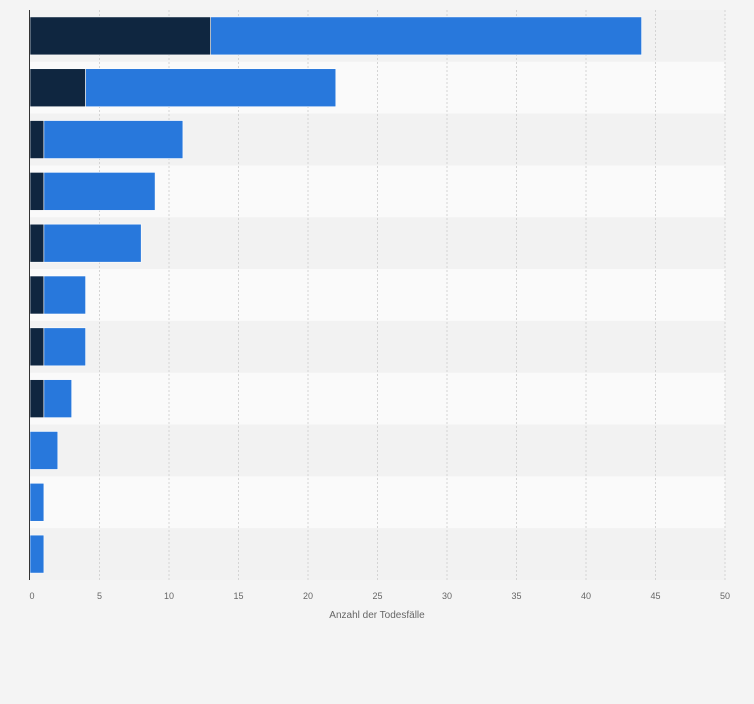 This screenshot has height=704, width=754. Describe the element at coordinates (377, 596) in the screenshot. I see `x-tick-label: 25` at that location.